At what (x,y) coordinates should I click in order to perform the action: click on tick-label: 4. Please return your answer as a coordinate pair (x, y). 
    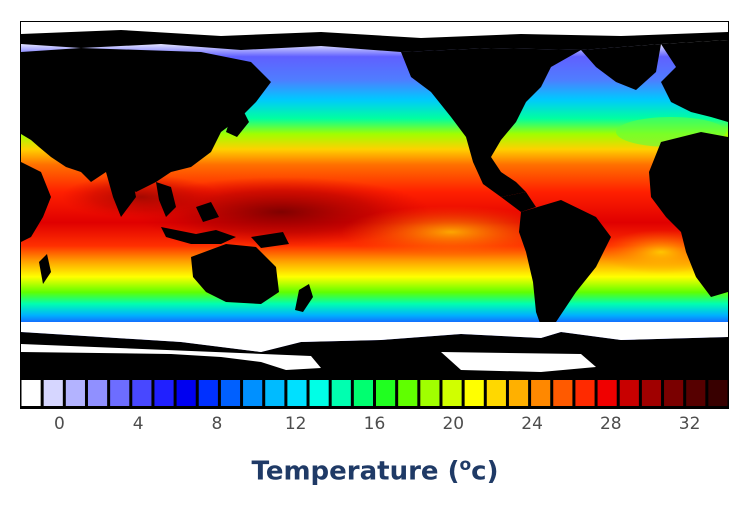
    Looking at the image, I should click on (138, 424).